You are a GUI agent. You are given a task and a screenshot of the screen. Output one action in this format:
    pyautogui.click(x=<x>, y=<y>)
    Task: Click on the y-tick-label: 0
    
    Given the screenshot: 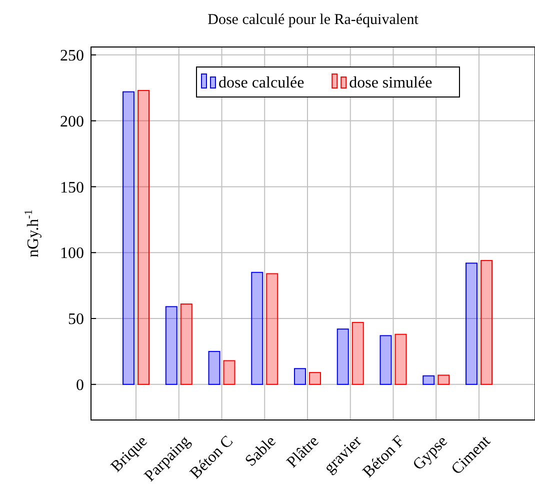 What is the action you would take?
    pyautogui.click(x=80, y=385)
    